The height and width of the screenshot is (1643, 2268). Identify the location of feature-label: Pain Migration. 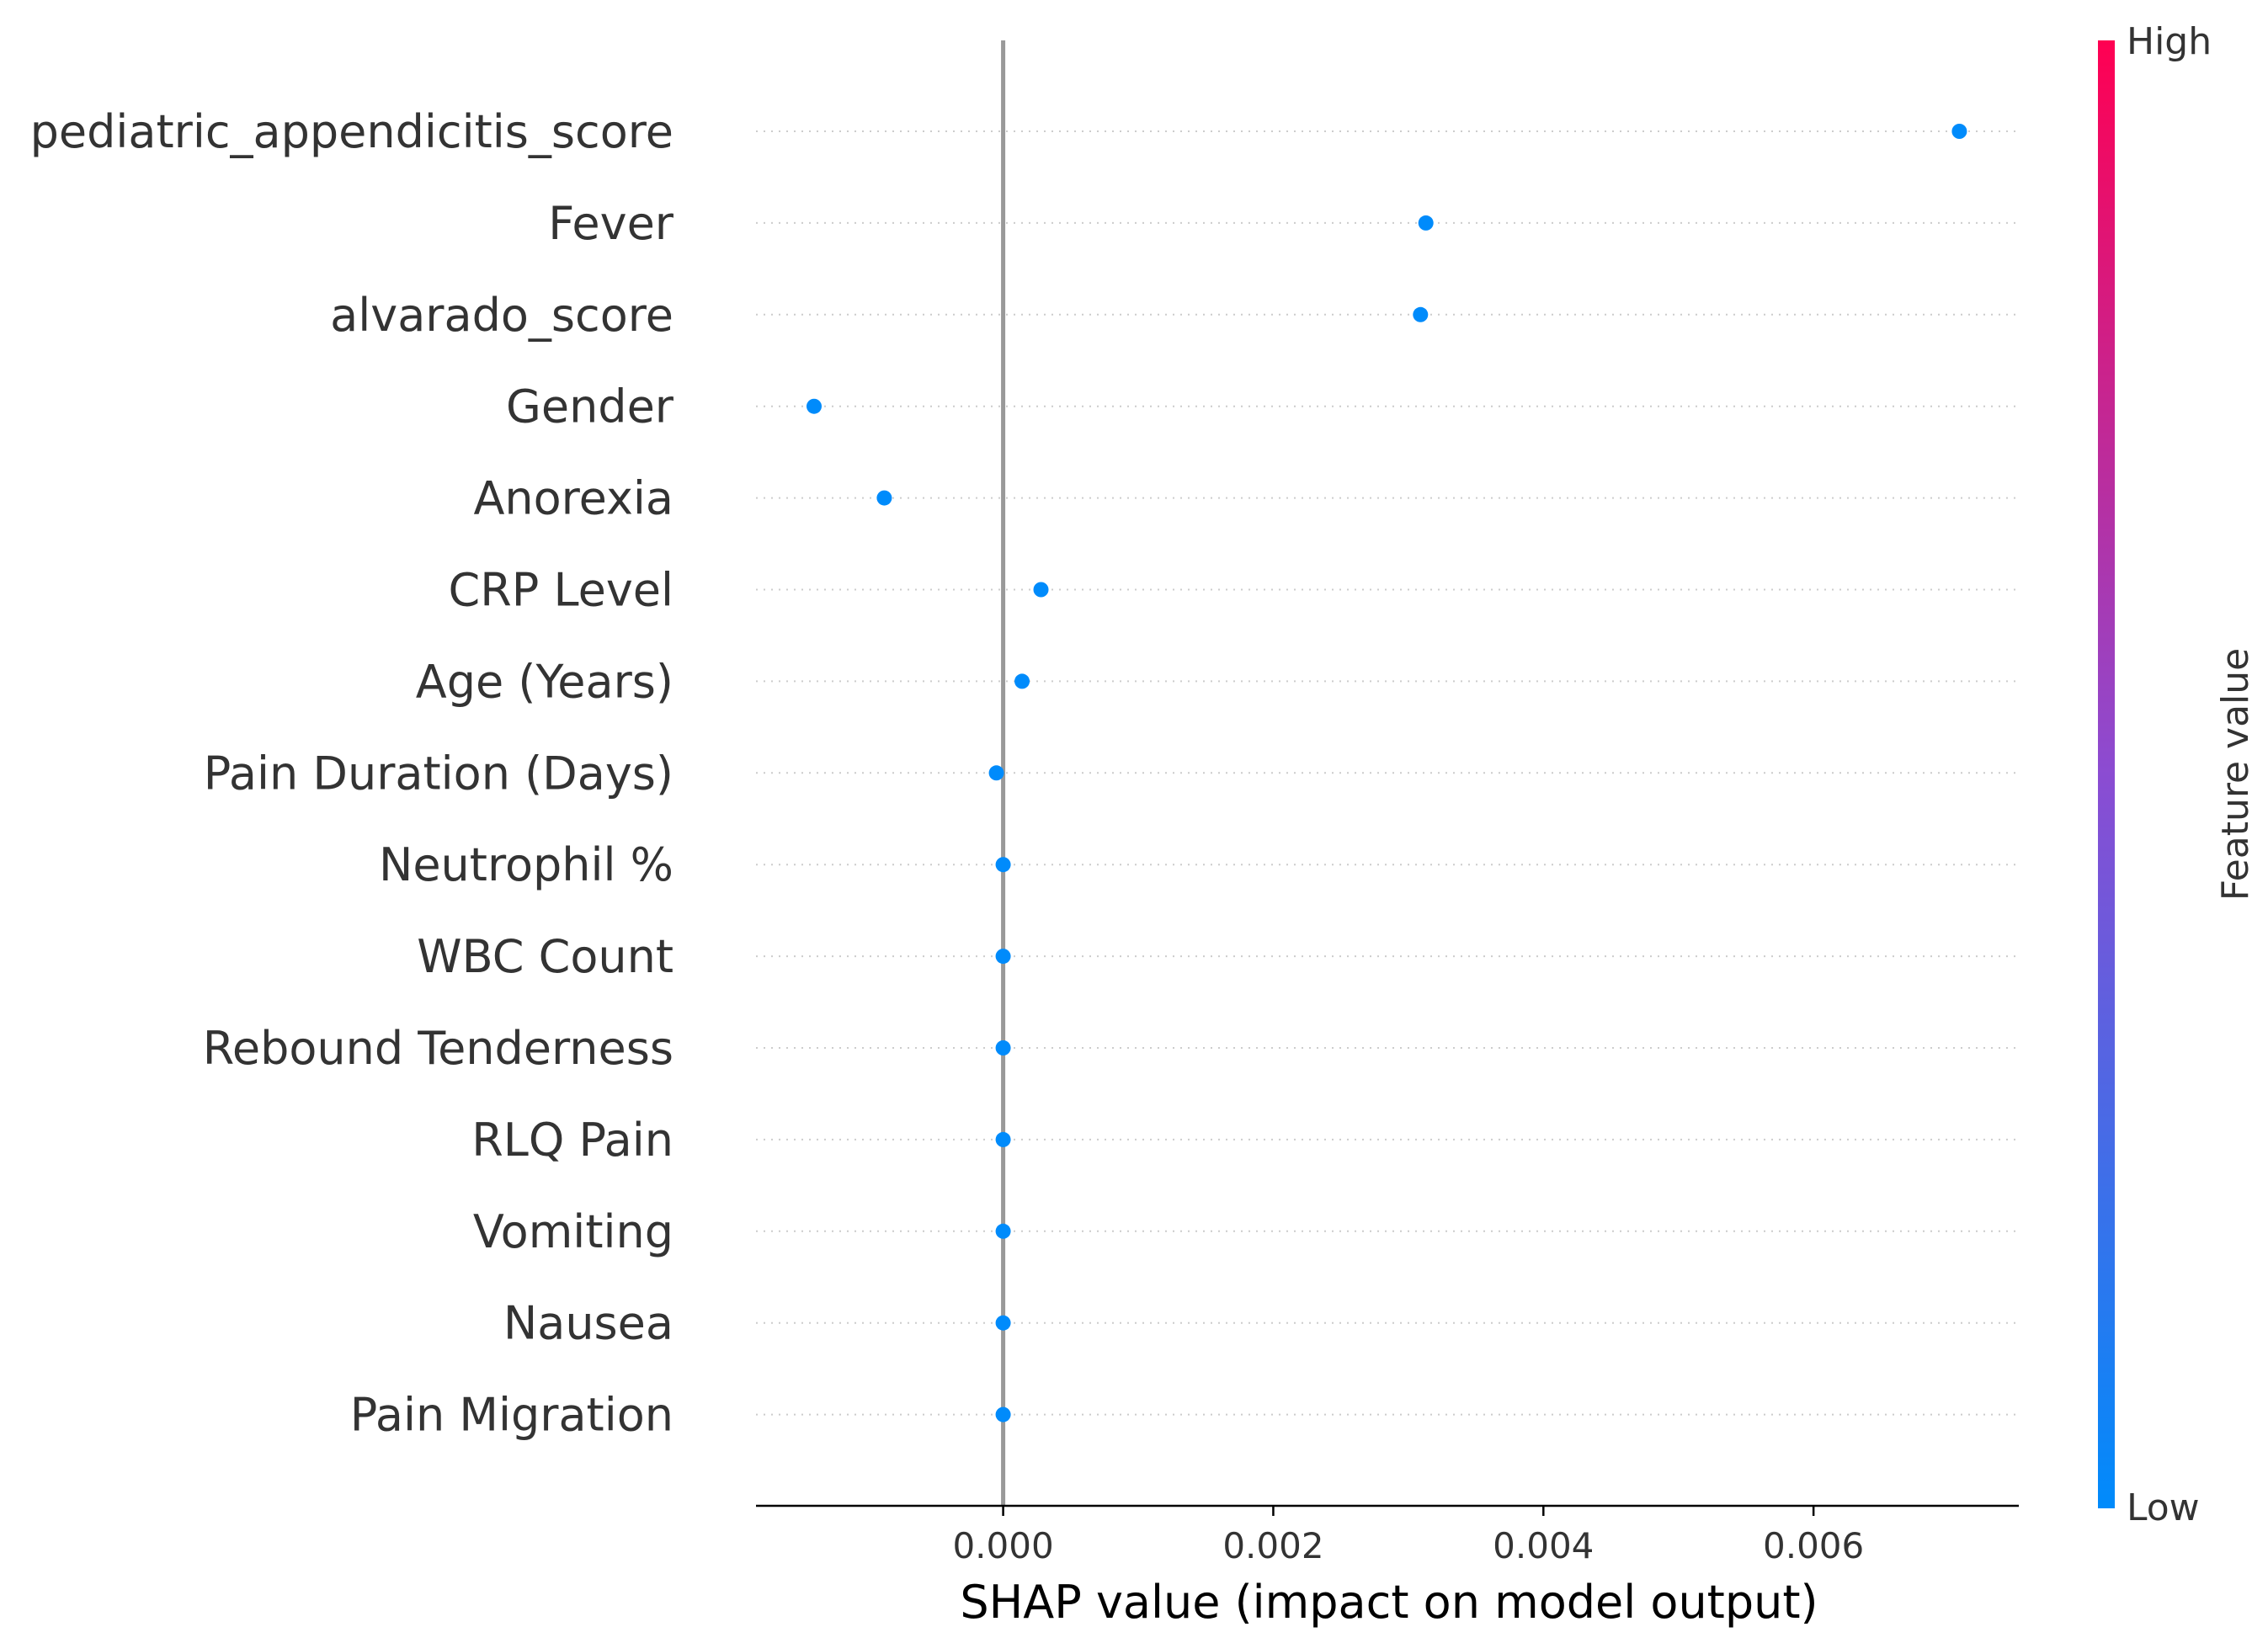
(512, 1415).